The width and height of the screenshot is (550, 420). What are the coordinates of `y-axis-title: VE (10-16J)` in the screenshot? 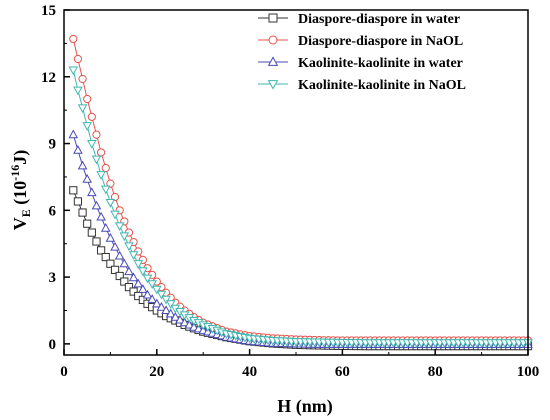 It's located at (20, 190).